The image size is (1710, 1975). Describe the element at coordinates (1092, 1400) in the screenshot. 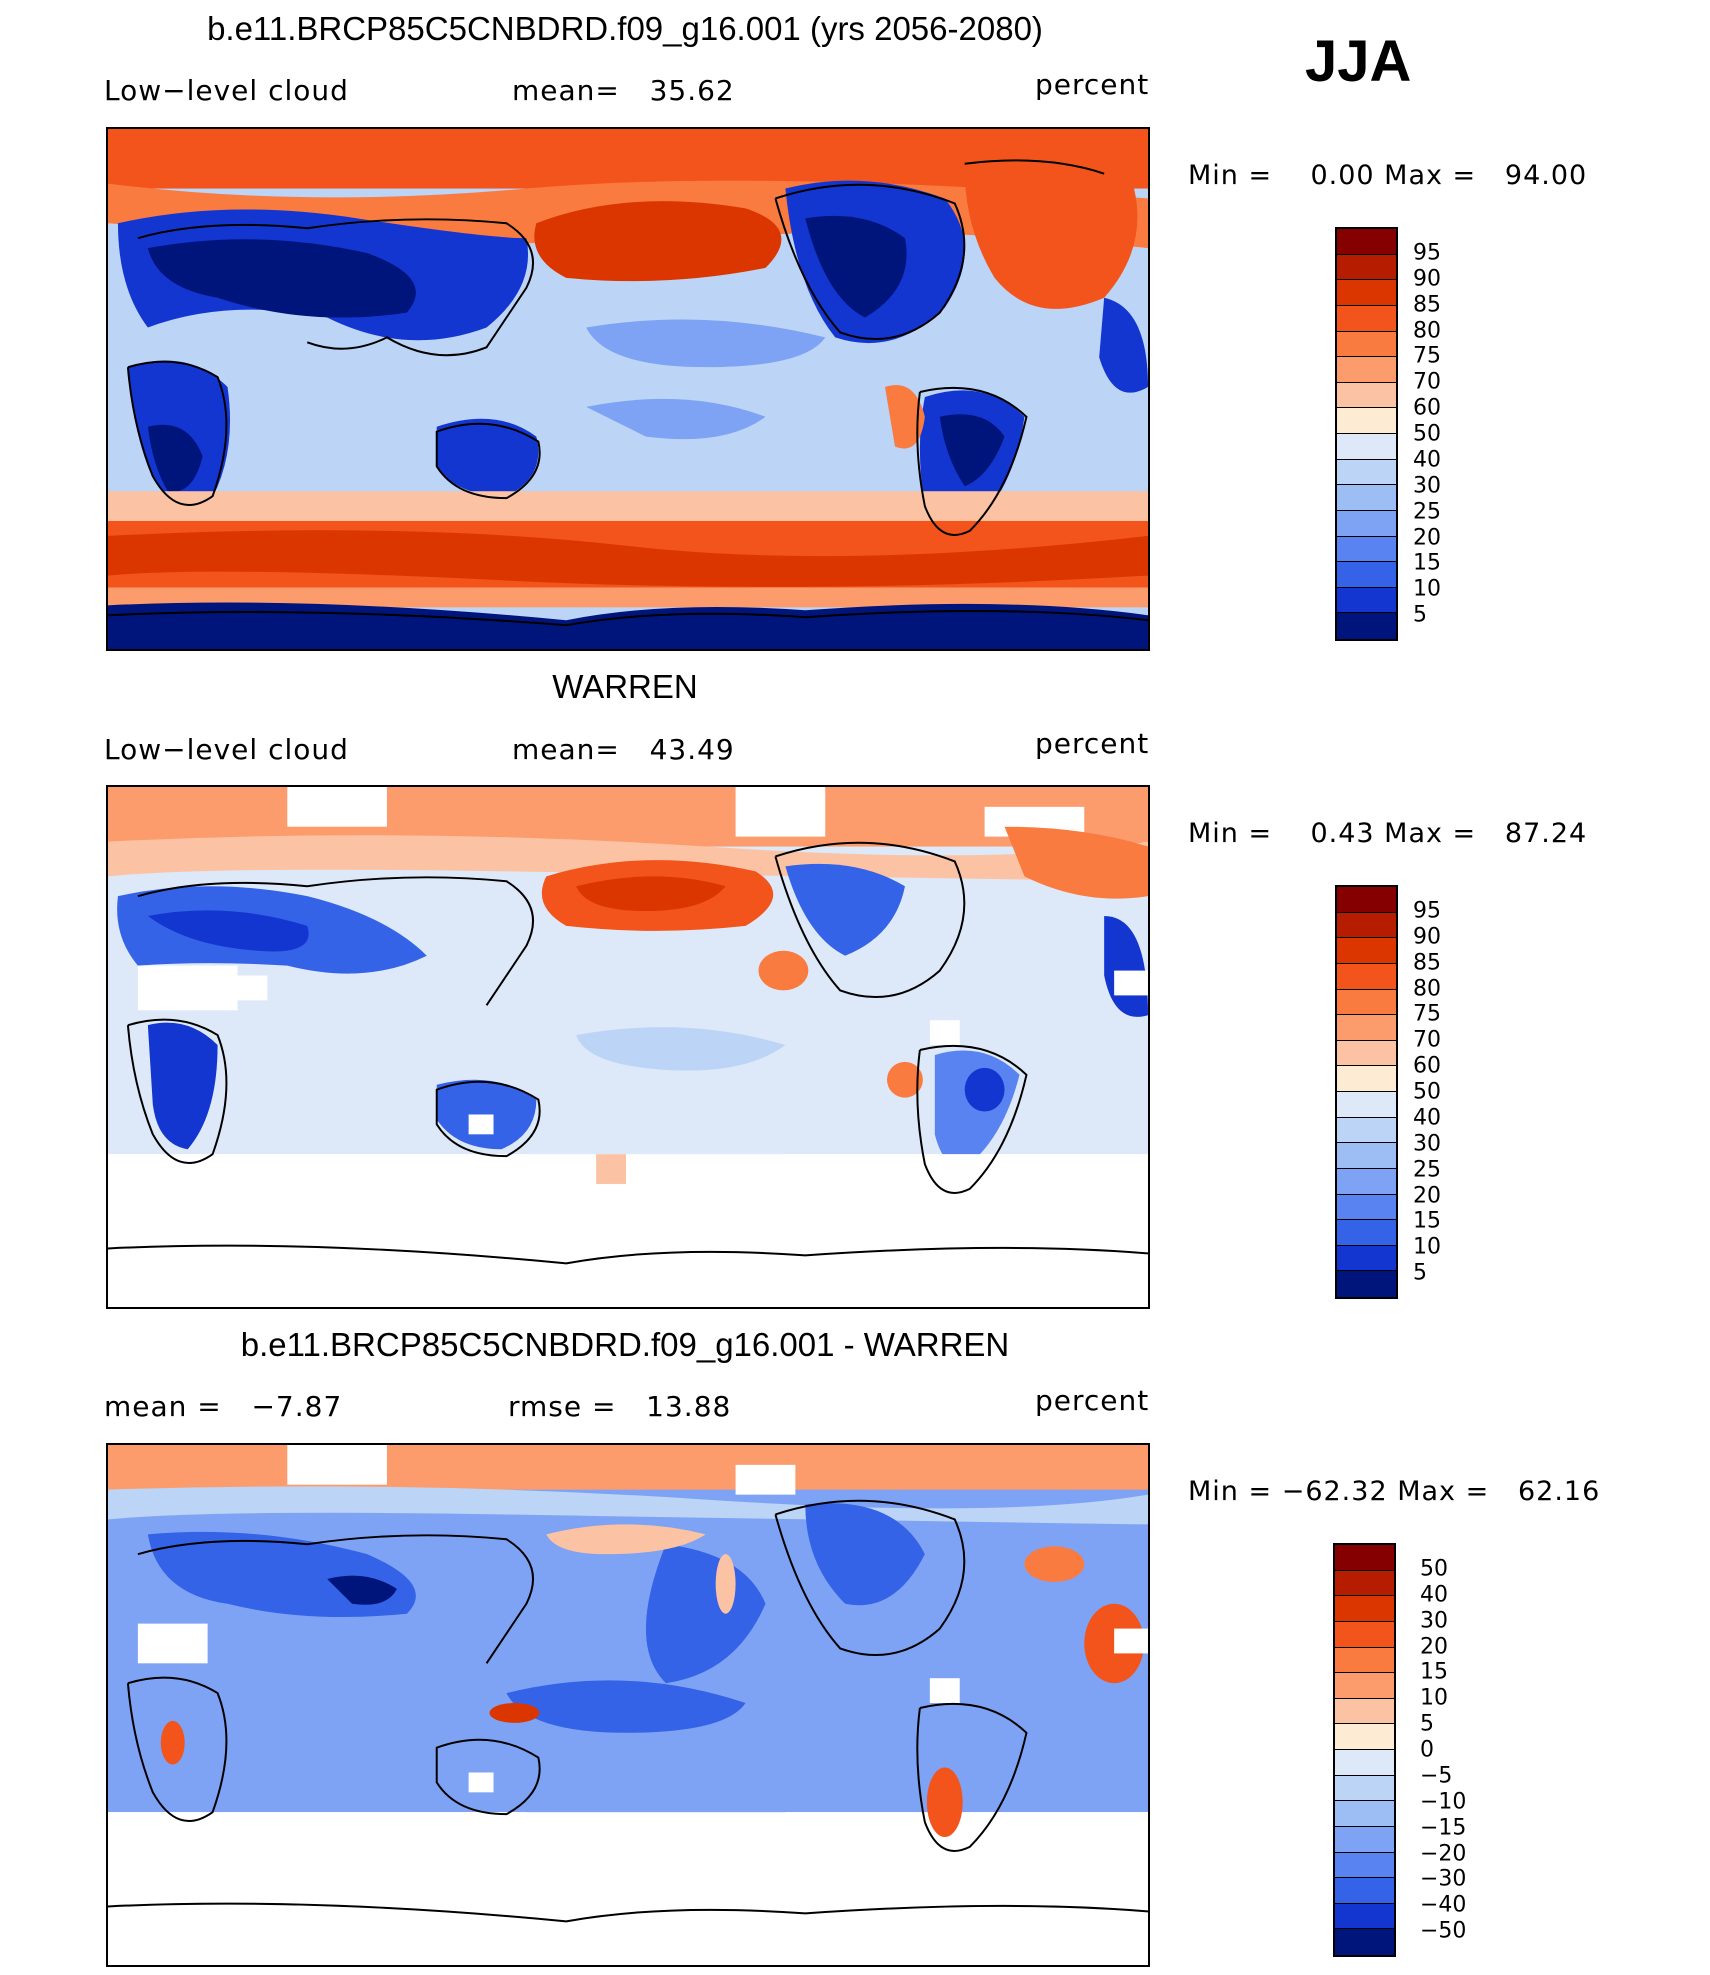

I see `panel-3-units-label: percent` at that location.